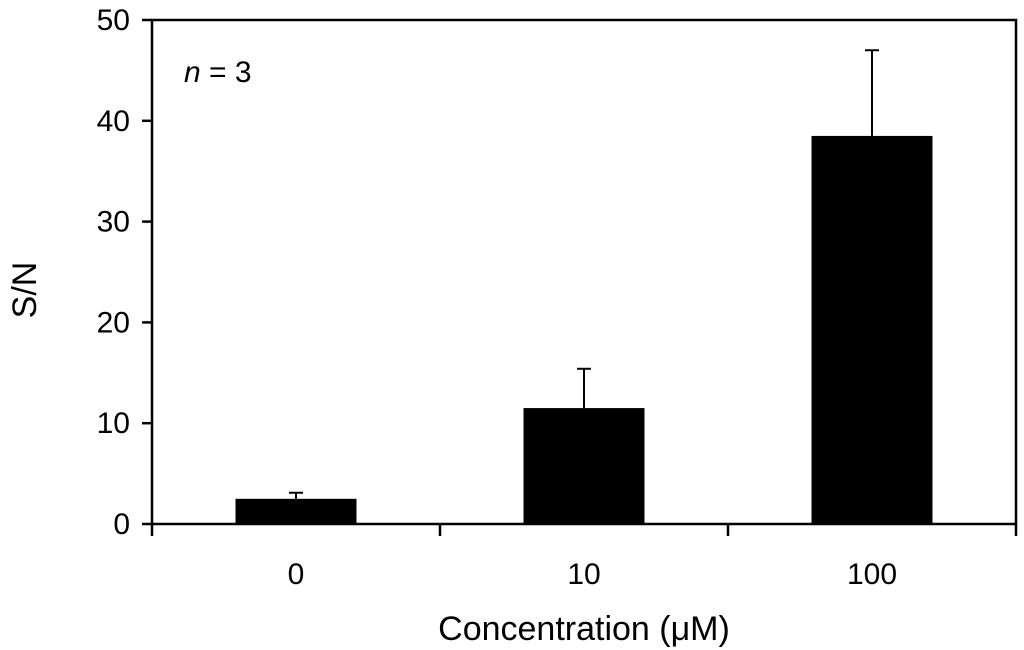 The height and width of the screenshot is (650, 1024). What do you see at coordinates (113, 20) in the screenshot?
I see `y-tick-label-5: 50` at bounding box center [113, 20].